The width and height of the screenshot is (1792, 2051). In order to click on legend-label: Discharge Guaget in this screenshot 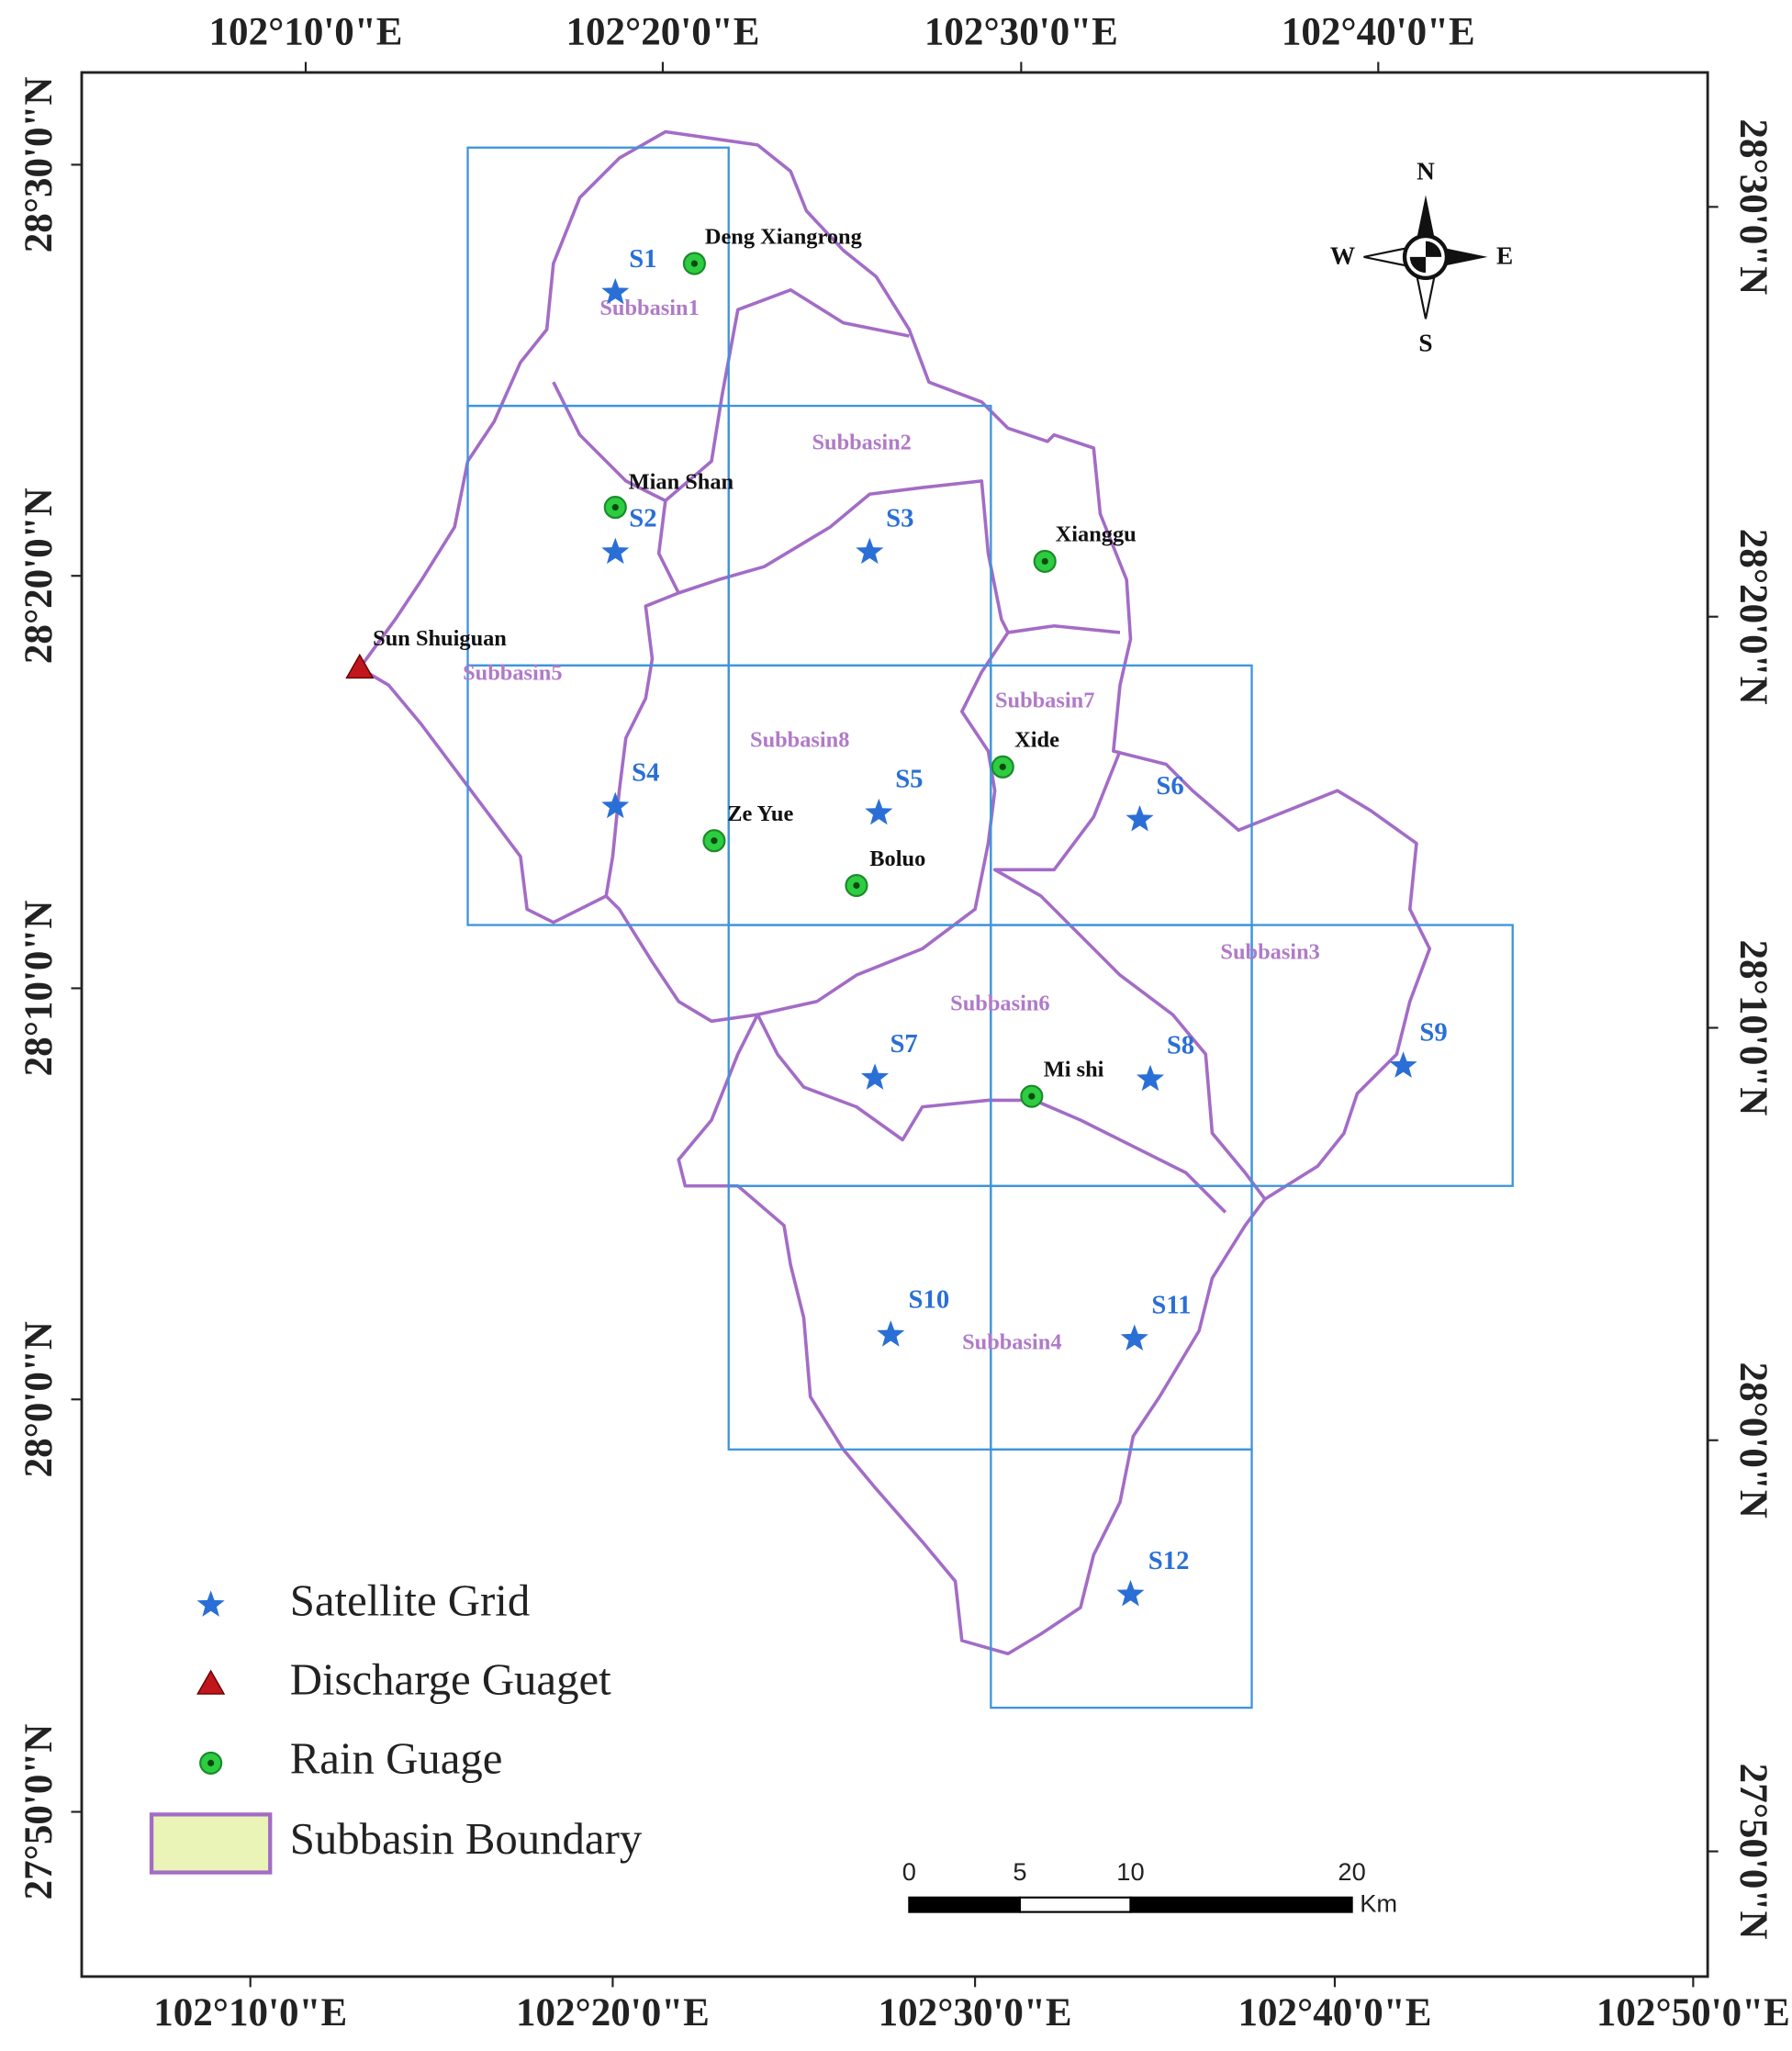, I will do `click(450, 1679)`.